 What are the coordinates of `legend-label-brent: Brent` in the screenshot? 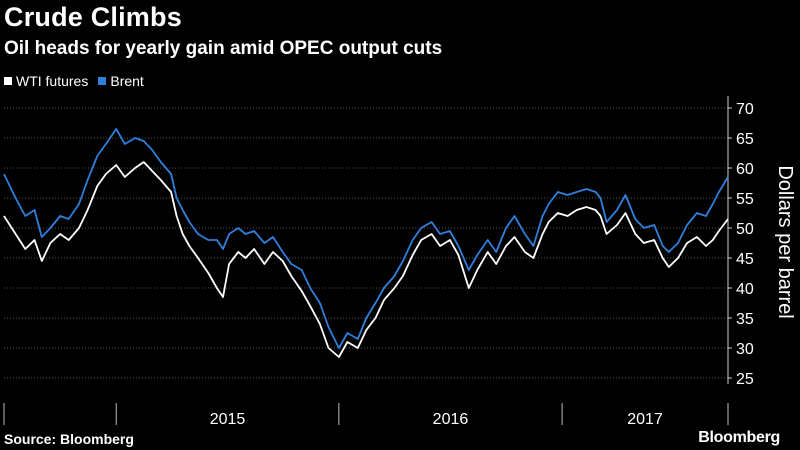 It's located at (127, 81).